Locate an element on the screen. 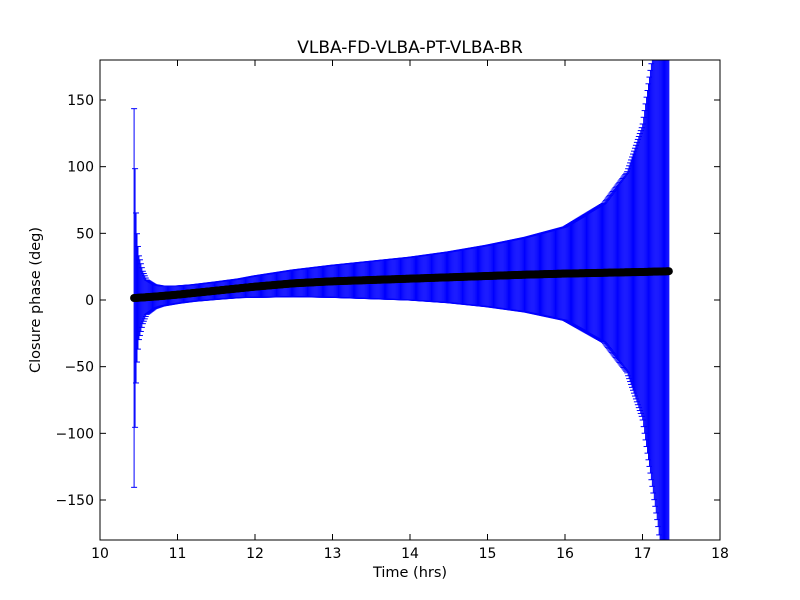  data-point is located at coordinates (668, 271).